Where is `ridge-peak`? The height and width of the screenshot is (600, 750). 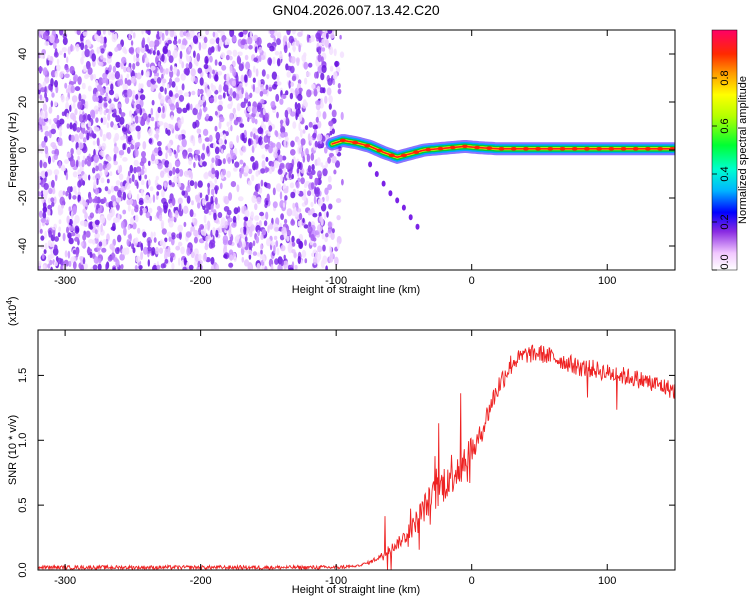
ridge-peak is located at coordinates (525, 149).